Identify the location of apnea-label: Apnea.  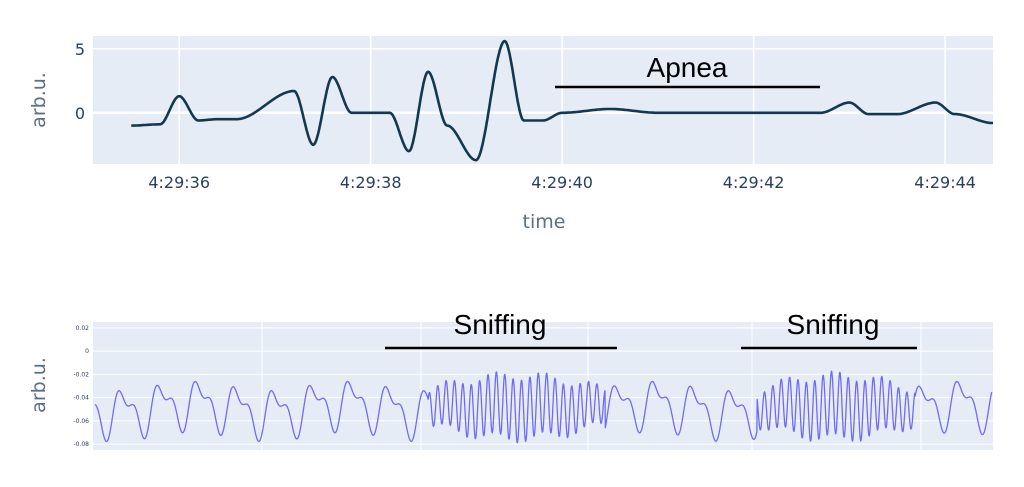
(687, 67).